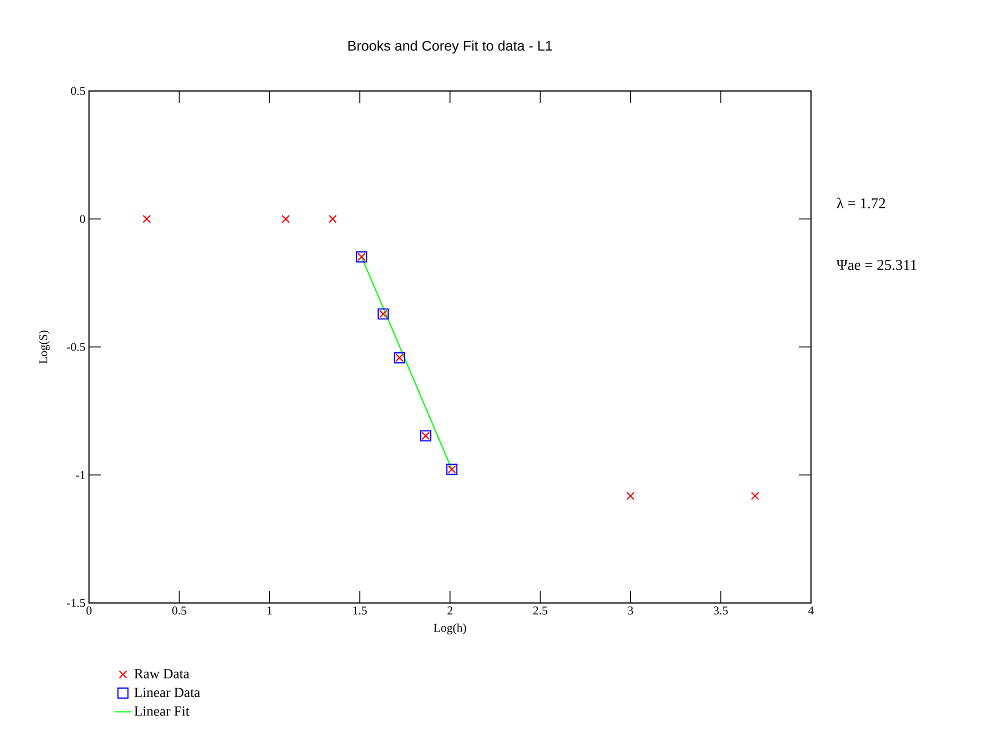  Describe the element at coordinates (162, 711) in the screenshot. I see `legend-label: Linear Fit` at that location.